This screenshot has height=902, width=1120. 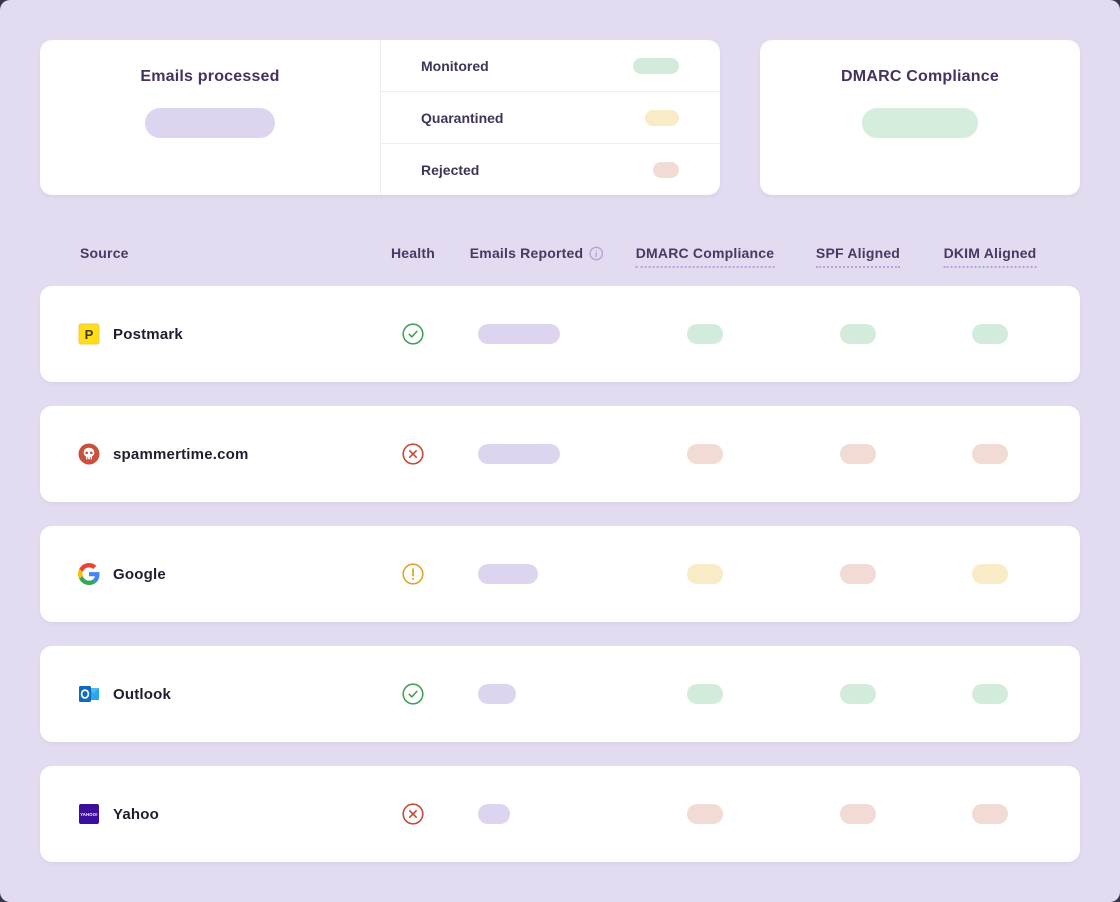 I want to click on column-header-emails-reported: Emails Reported, so click(x=537, y=253).